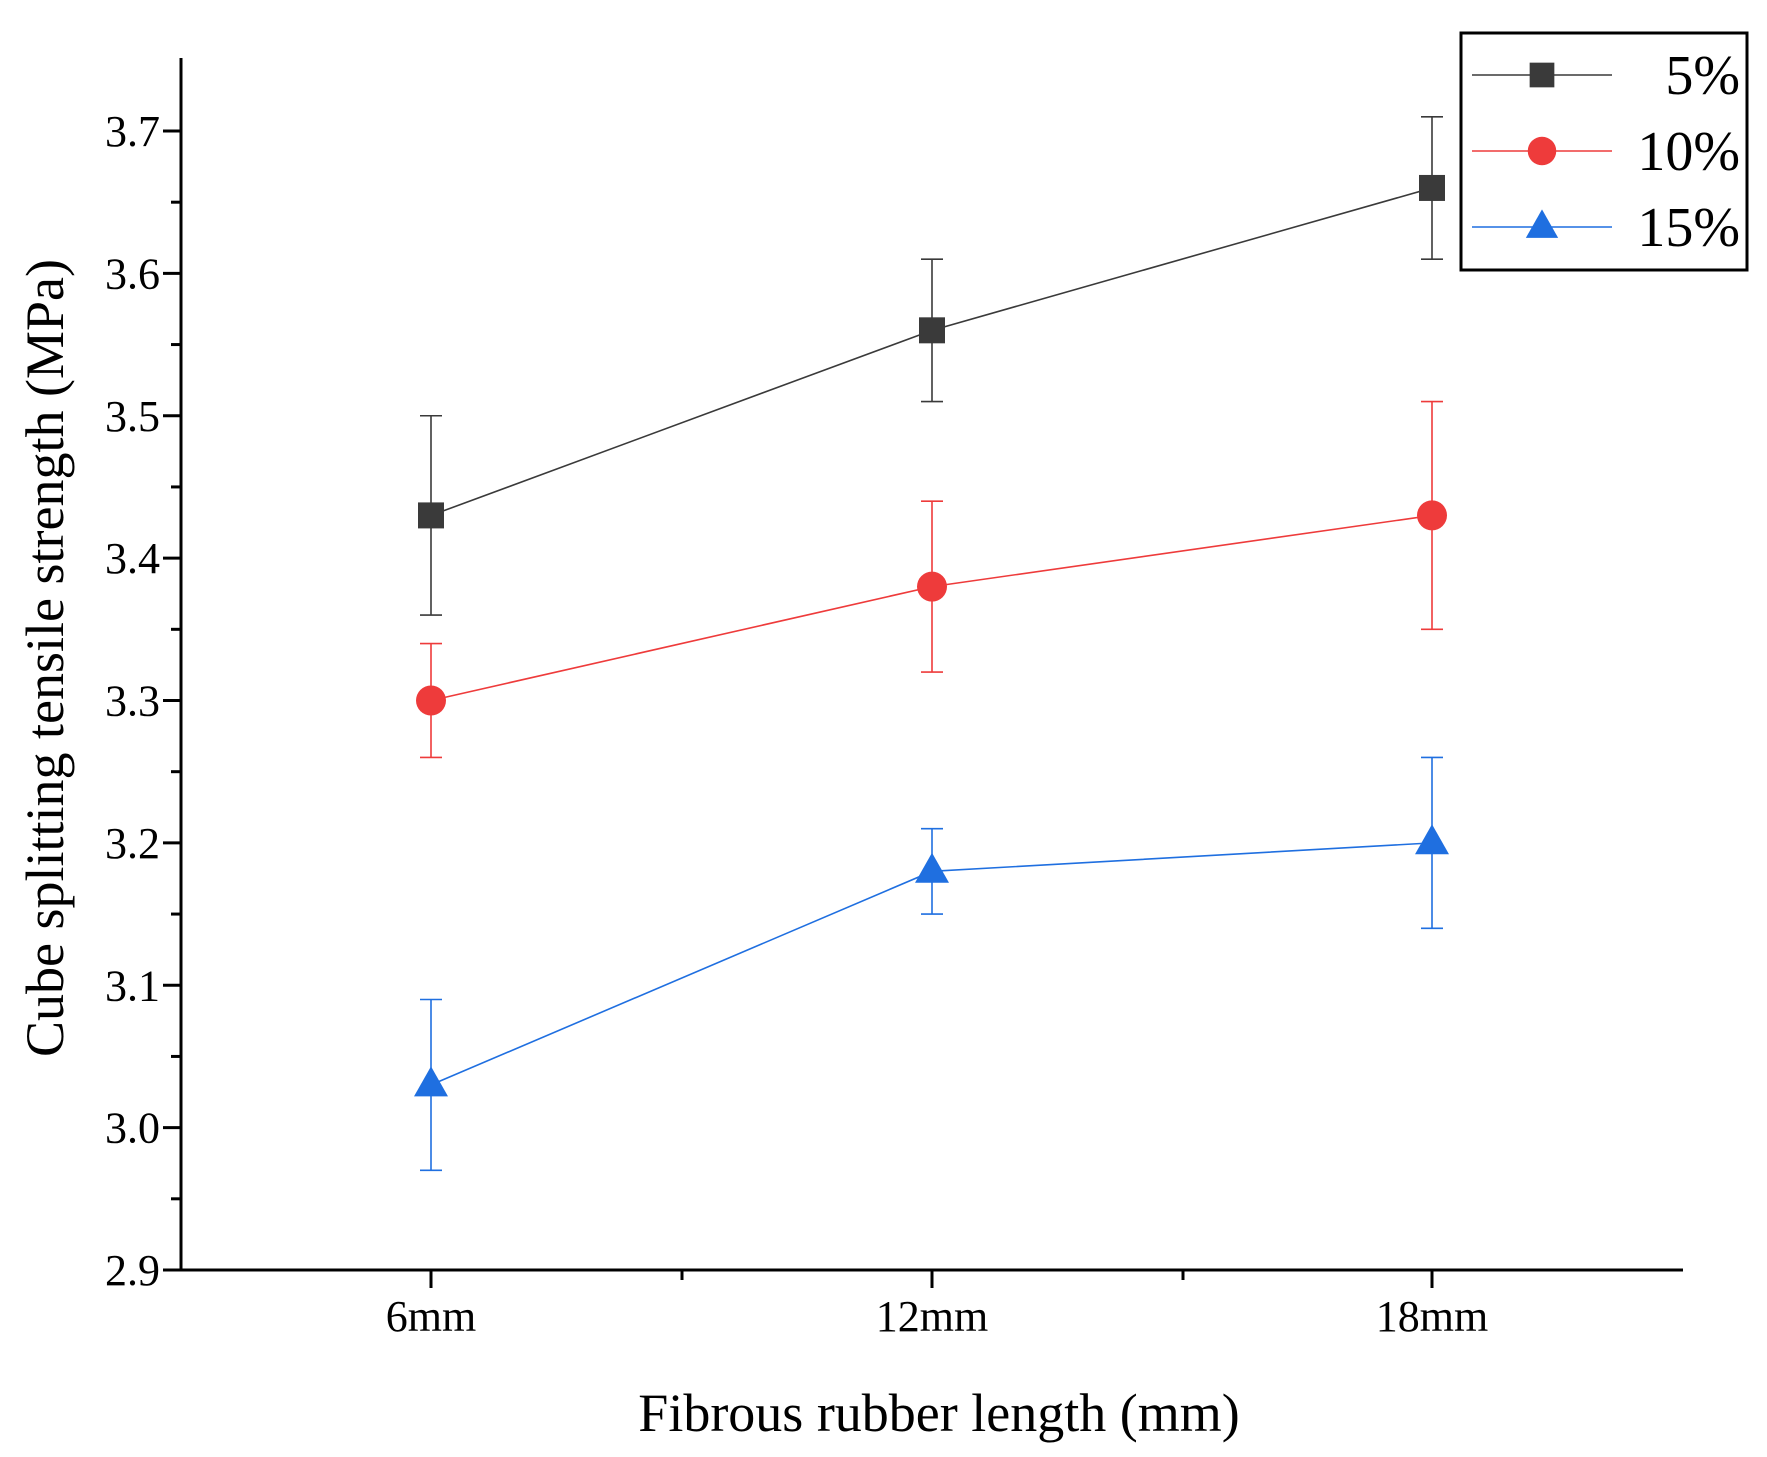 The height and width of the screenshot is (1457, 1767). I want to click on y-tick-label: 3.1, so click(132, 985).